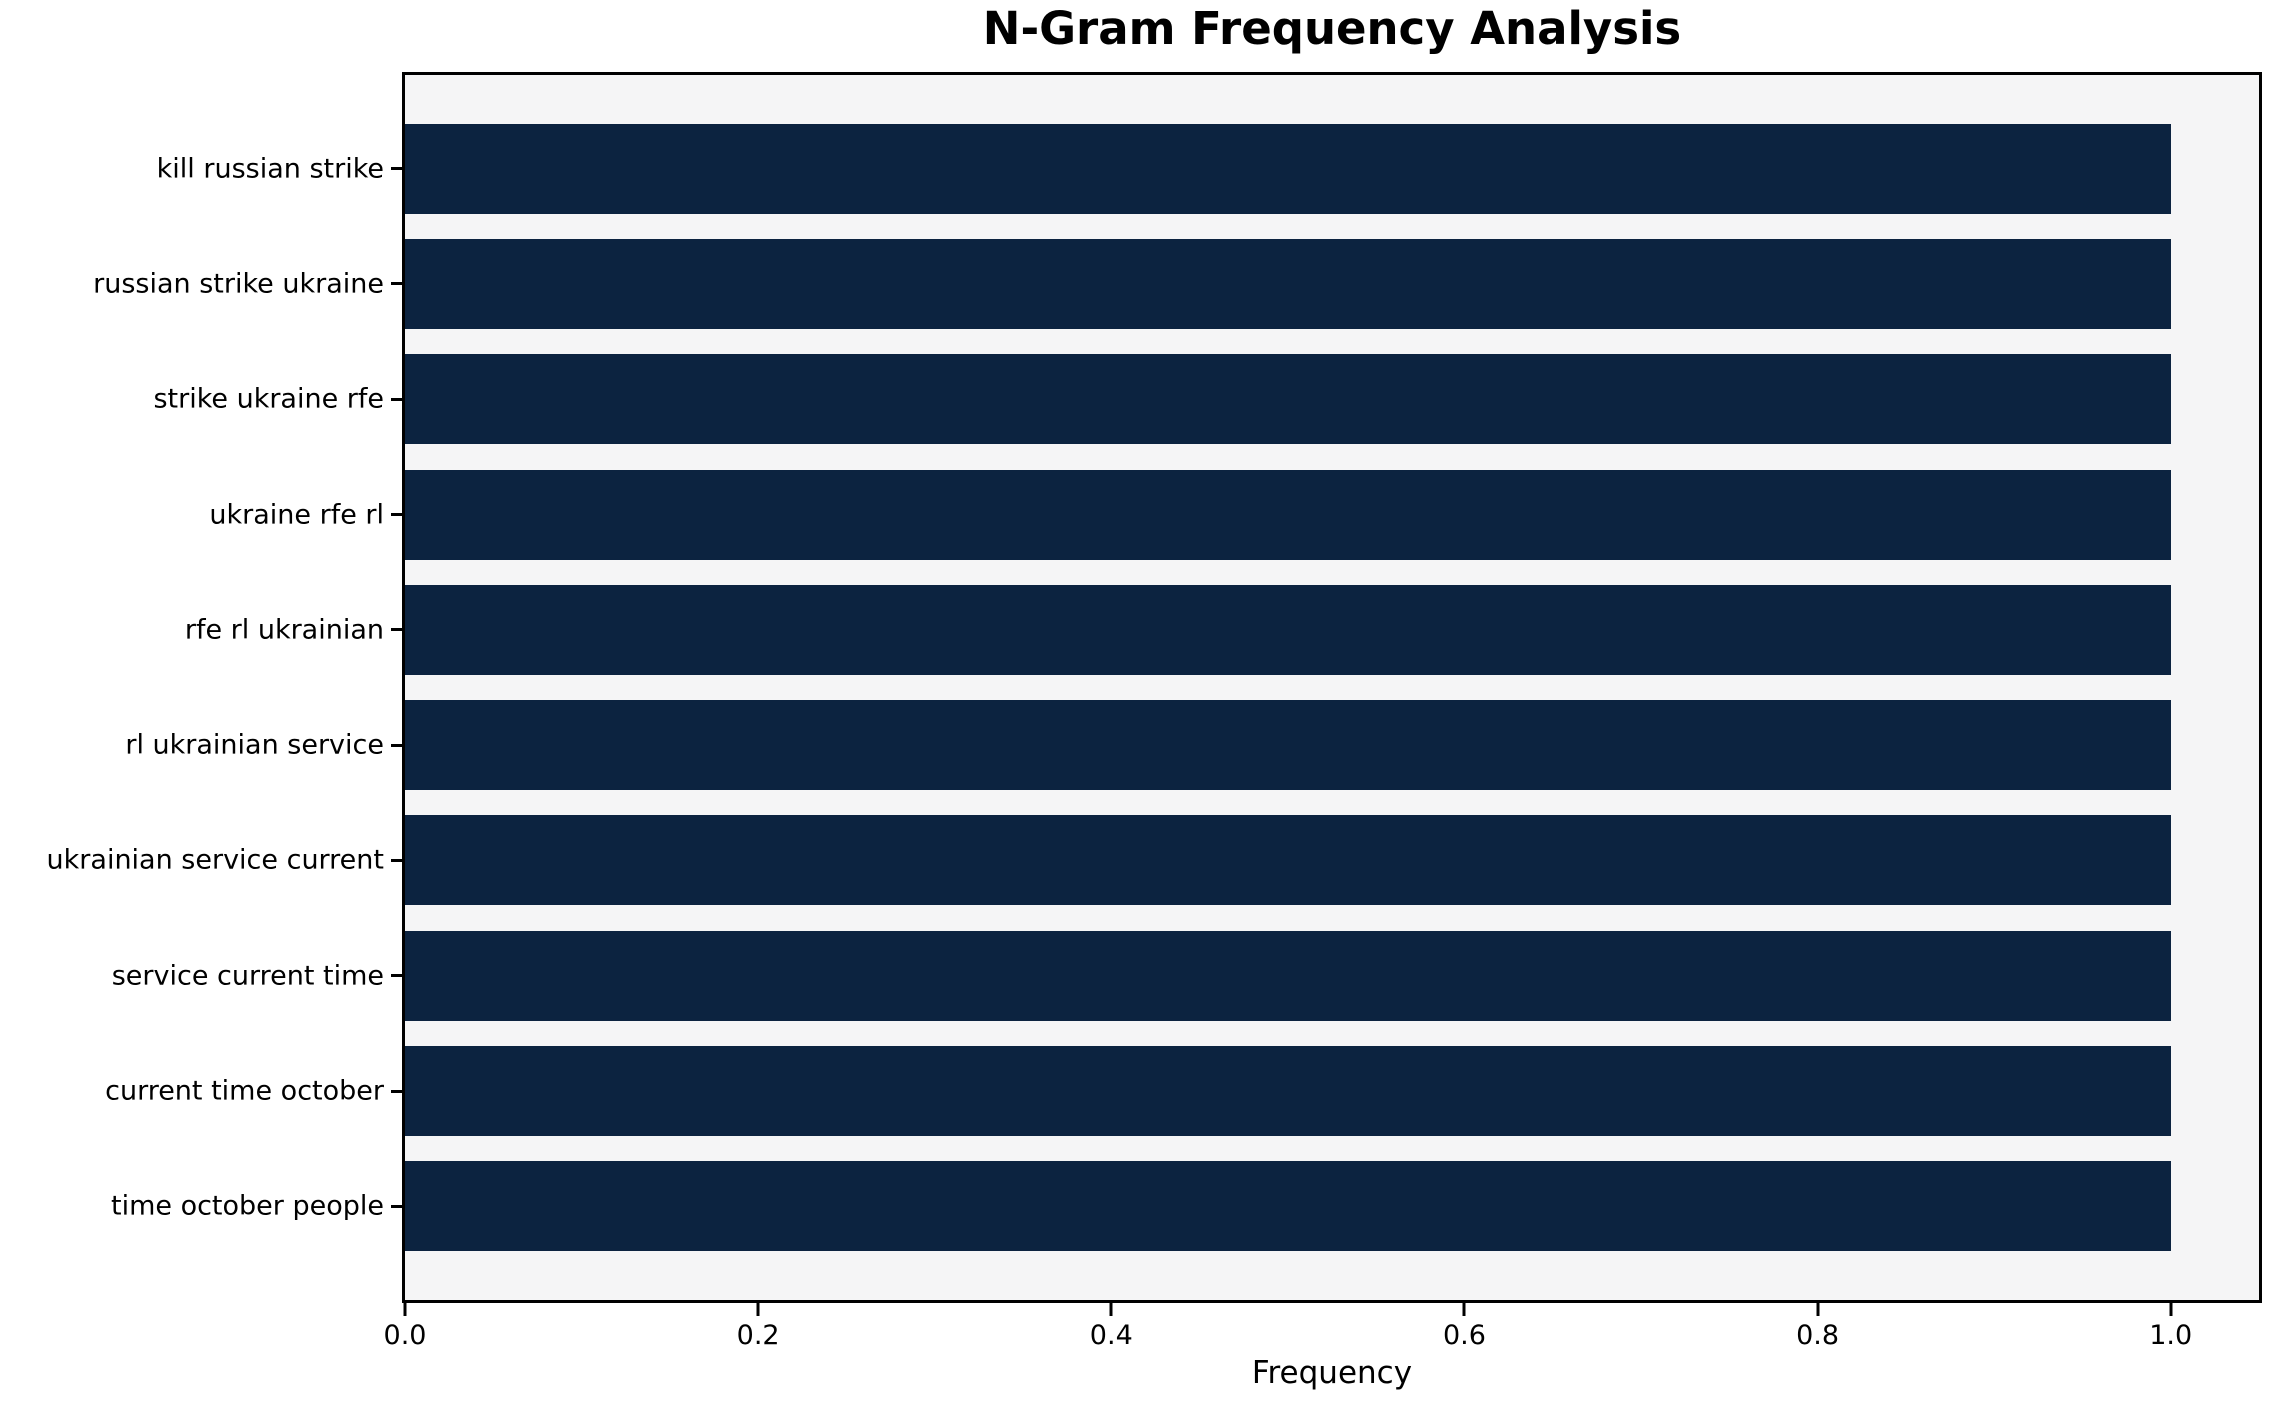  I want to click on y-tick-label: russian strike ukraine, so click(238, 284).